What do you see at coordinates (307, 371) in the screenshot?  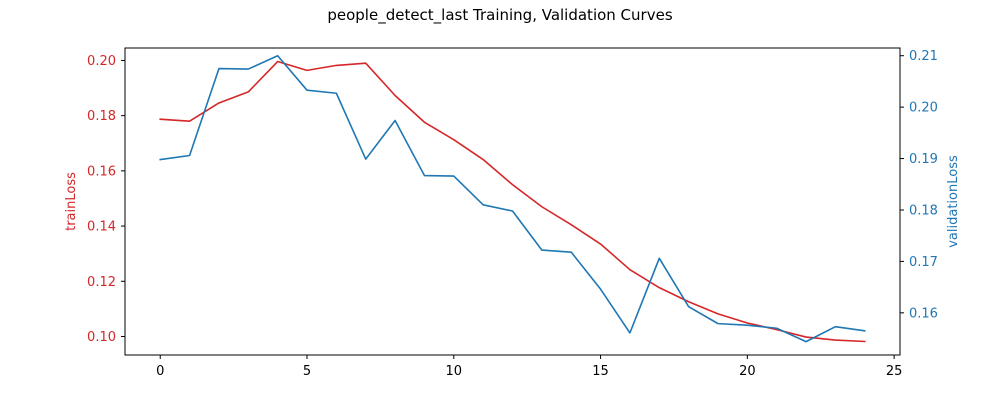 I see `x-tick-label: 5` at bounding box center [307, 371].